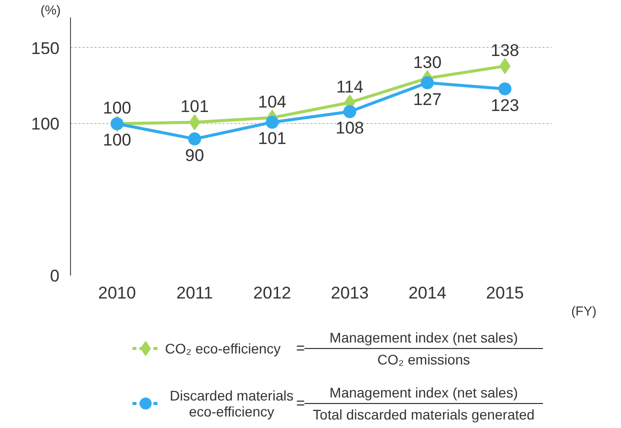 This screenshot has width=621, height=428. What do you see at coordinates (272, 293) in the screenshot?
I see `x-tick-label: 2012` at bounding box center [272, 293].